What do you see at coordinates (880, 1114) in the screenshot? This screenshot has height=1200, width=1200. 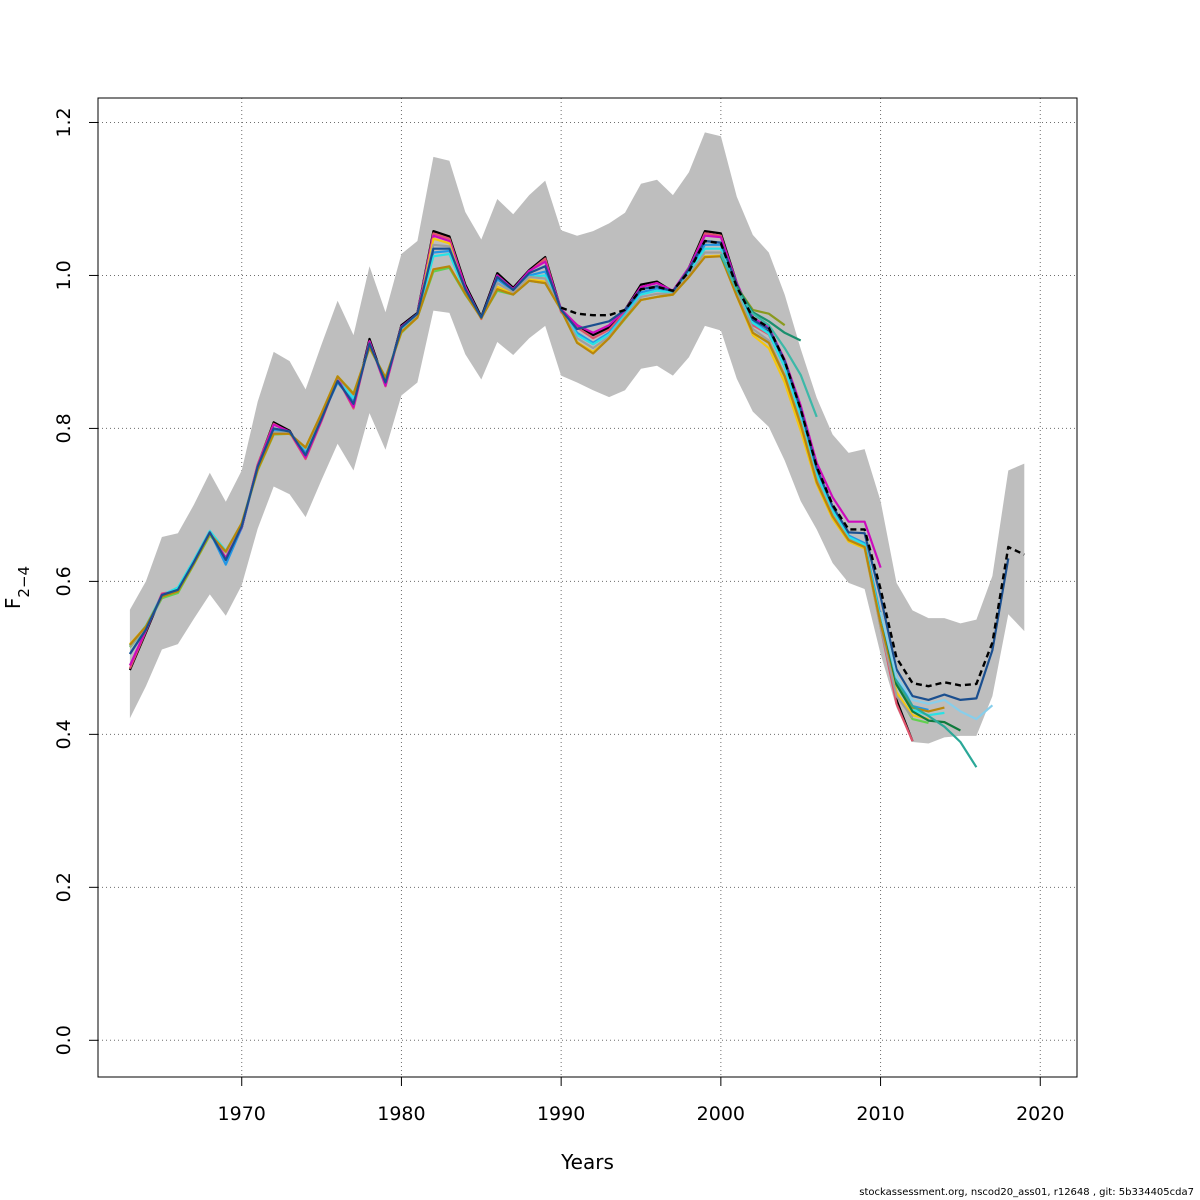 I see `x-tick-label: 2010` at bounding box center [880, 1114].